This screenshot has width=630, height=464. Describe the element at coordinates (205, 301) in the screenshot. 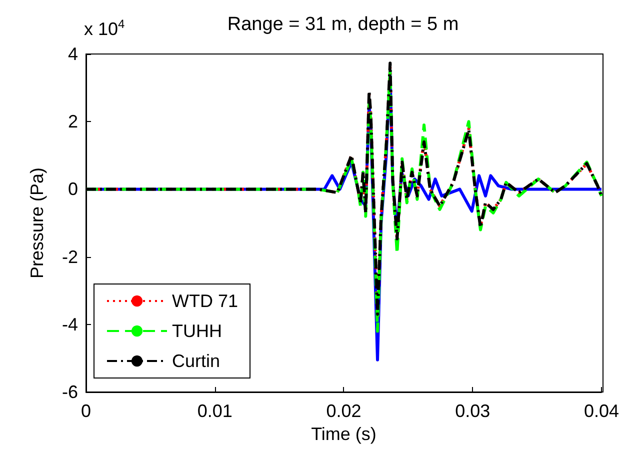

I see `legend-label: WTD 71` at that location.